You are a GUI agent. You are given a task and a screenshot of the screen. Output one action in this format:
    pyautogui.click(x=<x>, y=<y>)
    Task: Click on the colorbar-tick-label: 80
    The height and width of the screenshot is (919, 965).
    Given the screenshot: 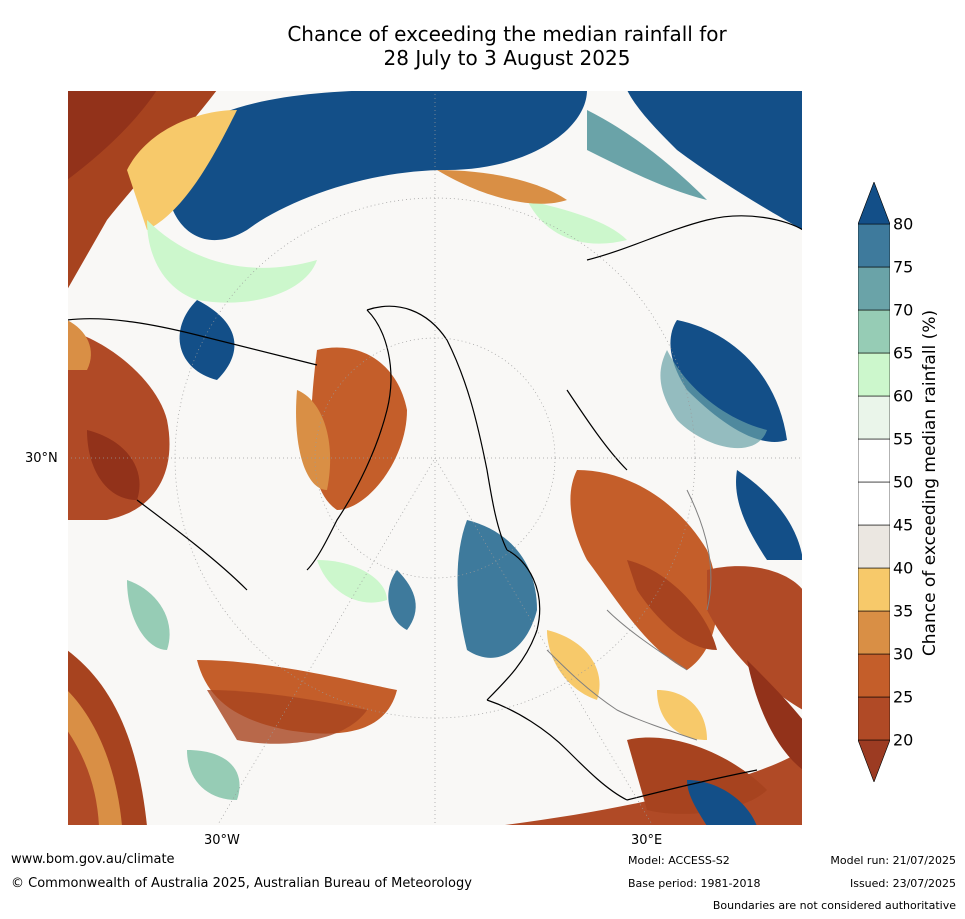 What is the action you would take?
    pyautogui.click(x=903, y=224)
    